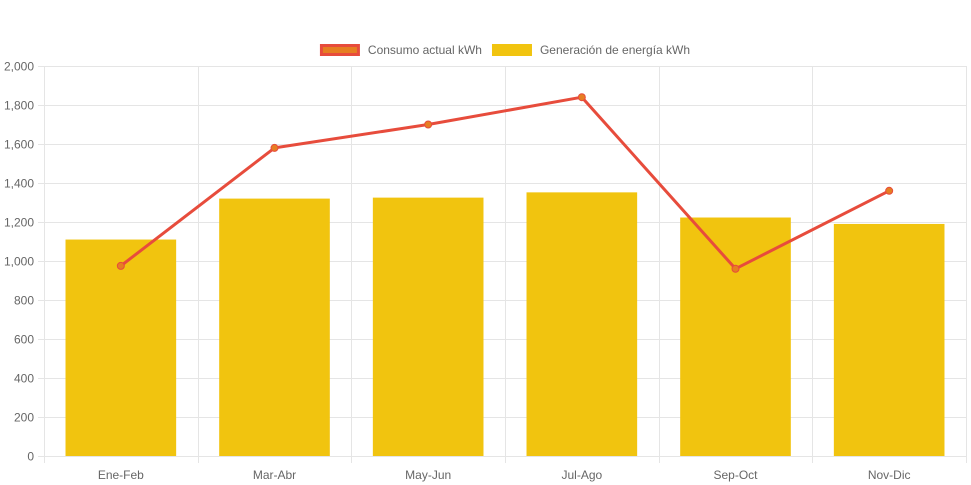 The height and width of the screenshot is (485, 971). Describe the element at coordinates (24, 418) in the screenshot. I see `y-tick-label: 200` at that location.